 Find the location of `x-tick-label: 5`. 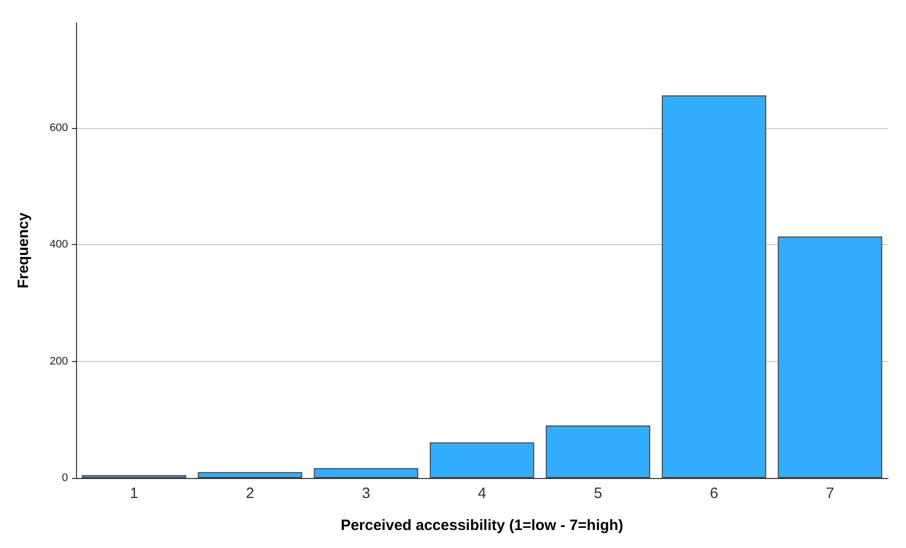

x-tick-label: 5 is located at coordinates (598, 493).